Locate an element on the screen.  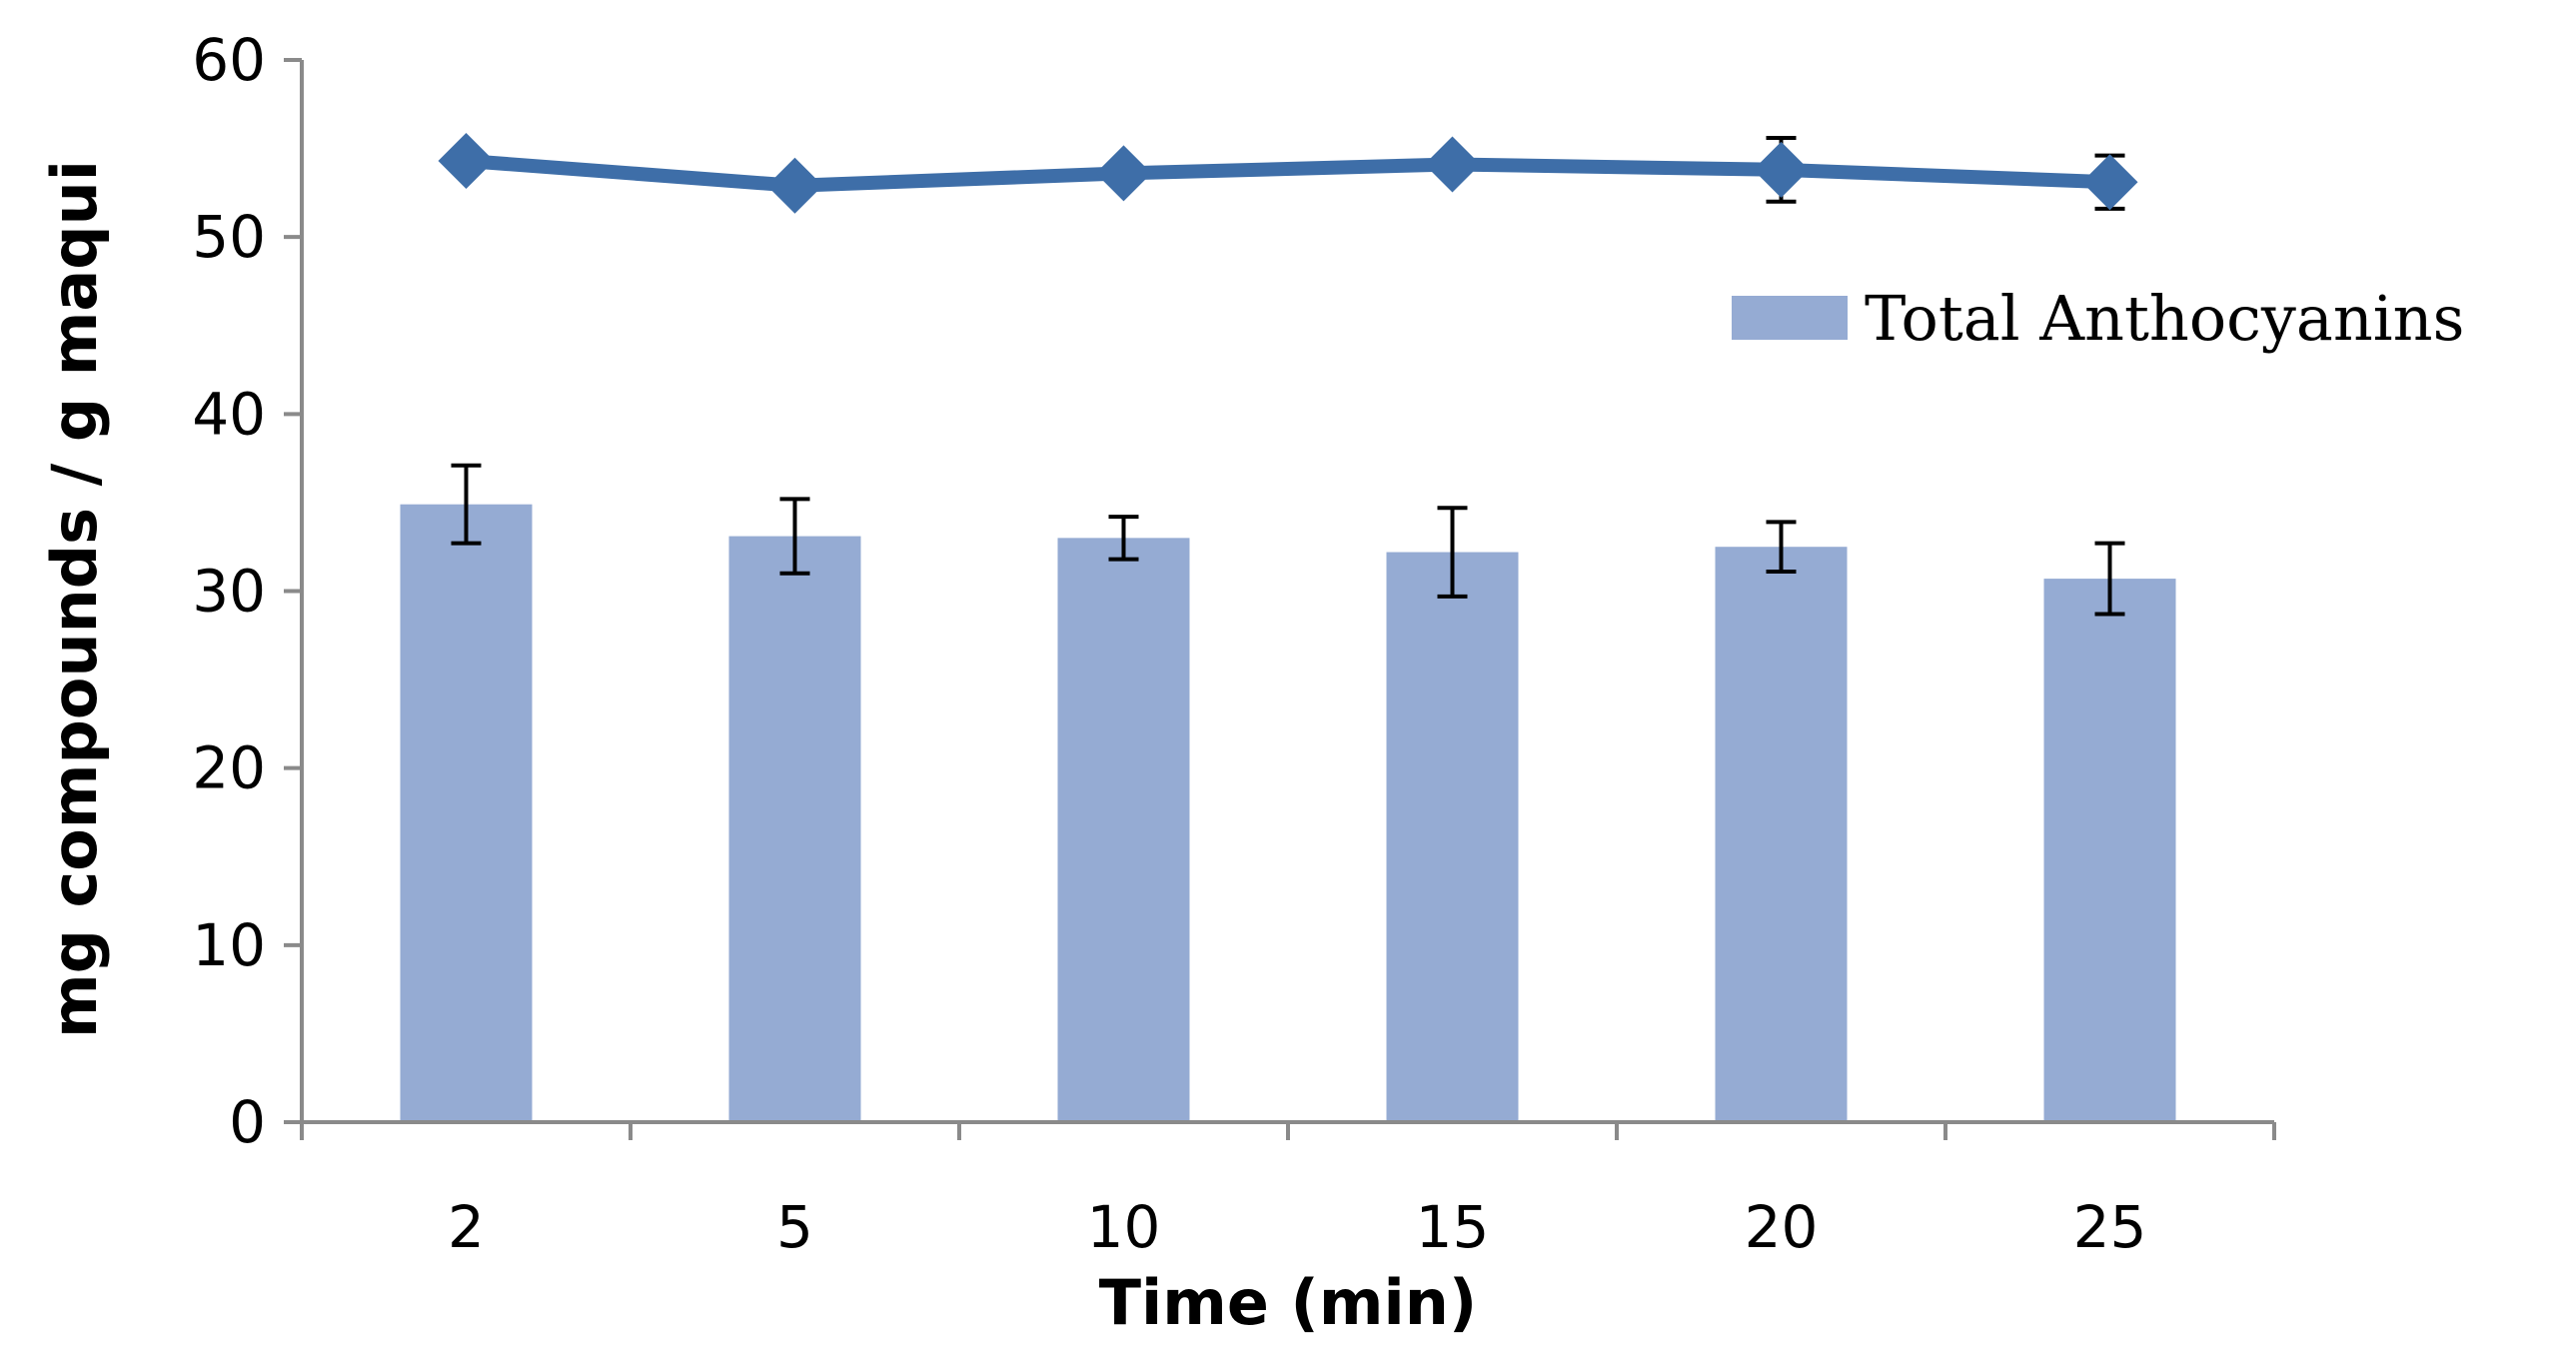
y-tick-label: 40 is located at coordinates (229, 414).